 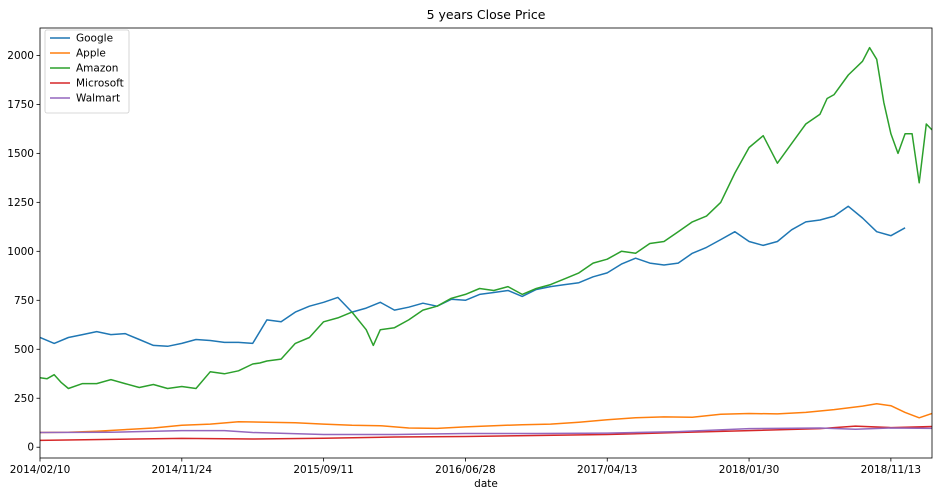 What do you see at coordinates (486, 418) in the screenshot?
I see `series-line-apple` at bounding box center [486, 418].